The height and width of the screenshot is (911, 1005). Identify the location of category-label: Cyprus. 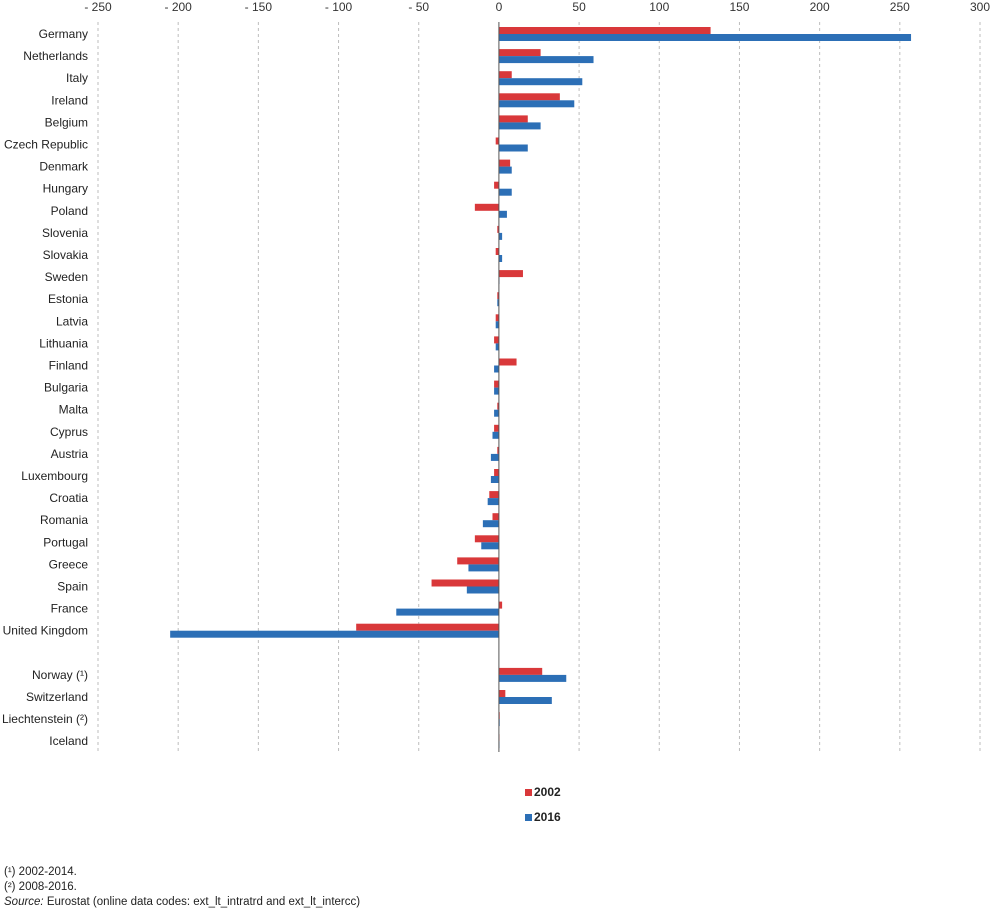
(69, 432).